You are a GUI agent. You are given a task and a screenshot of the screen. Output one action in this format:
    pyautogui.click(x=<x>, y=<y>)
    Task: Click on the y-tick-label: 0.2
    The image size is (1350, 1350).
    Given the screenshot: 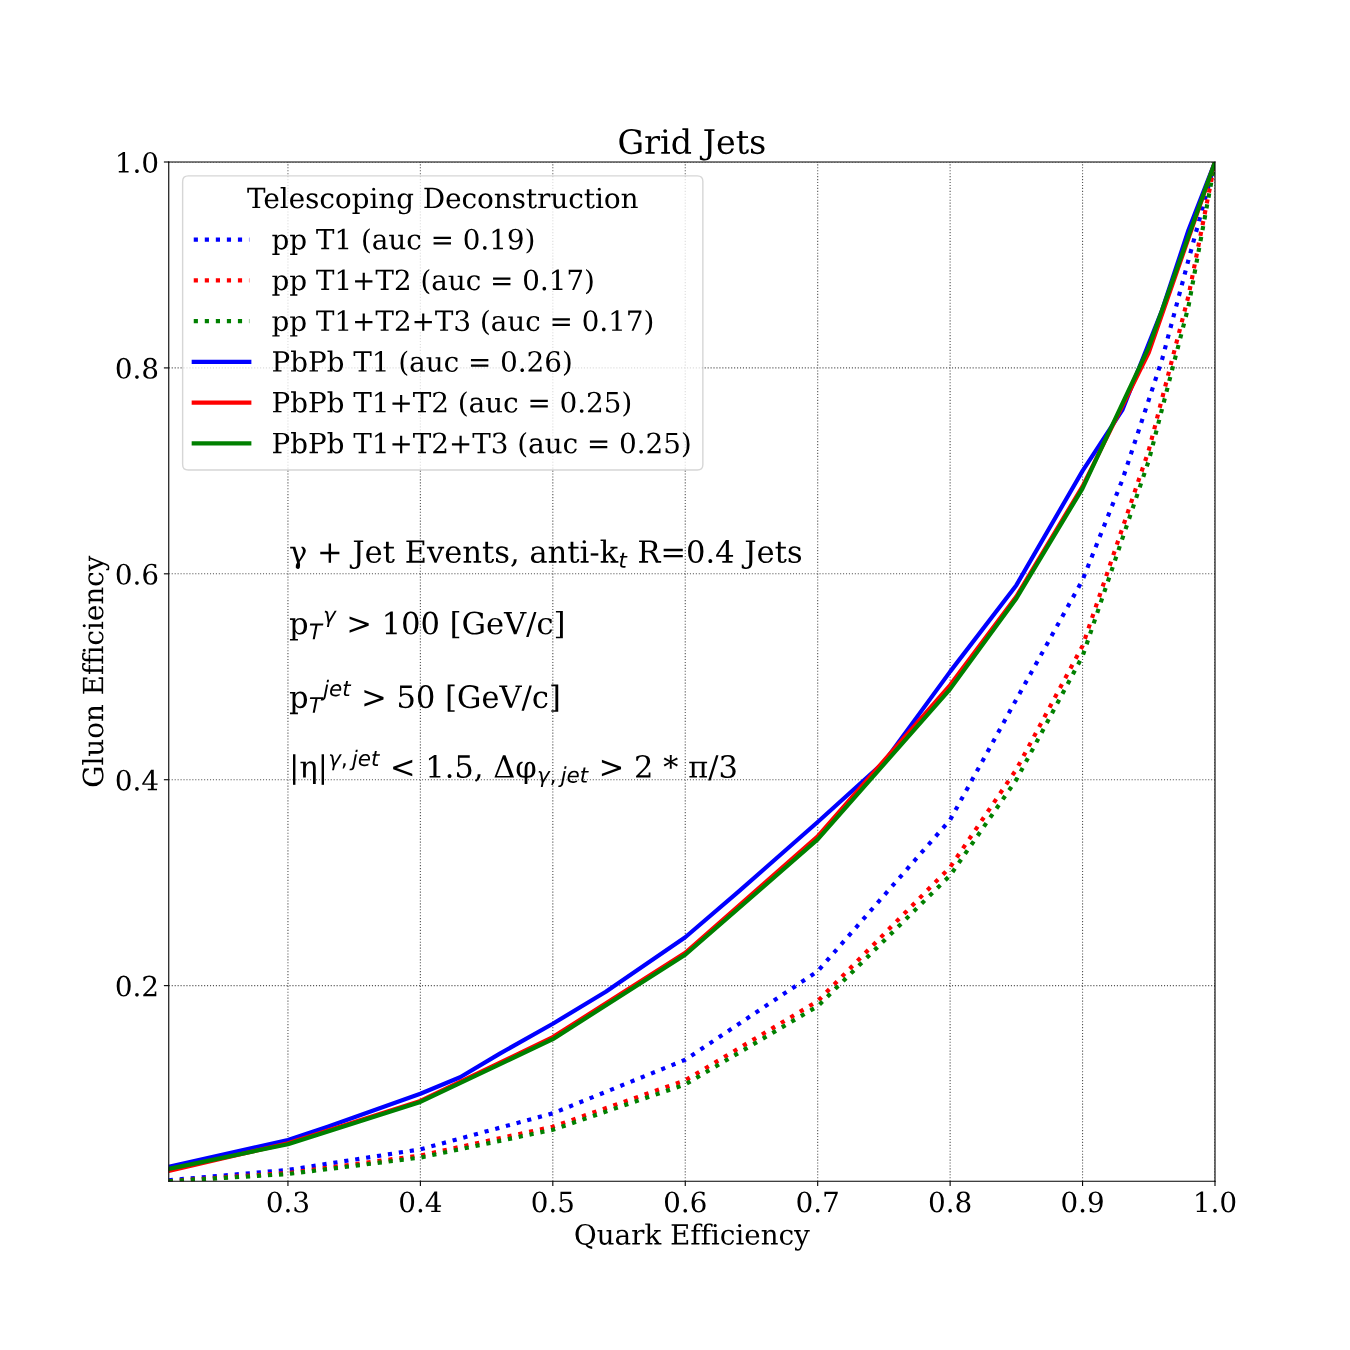 What is the action you would take?
    pyautogui.click(x=136, y=986)
    